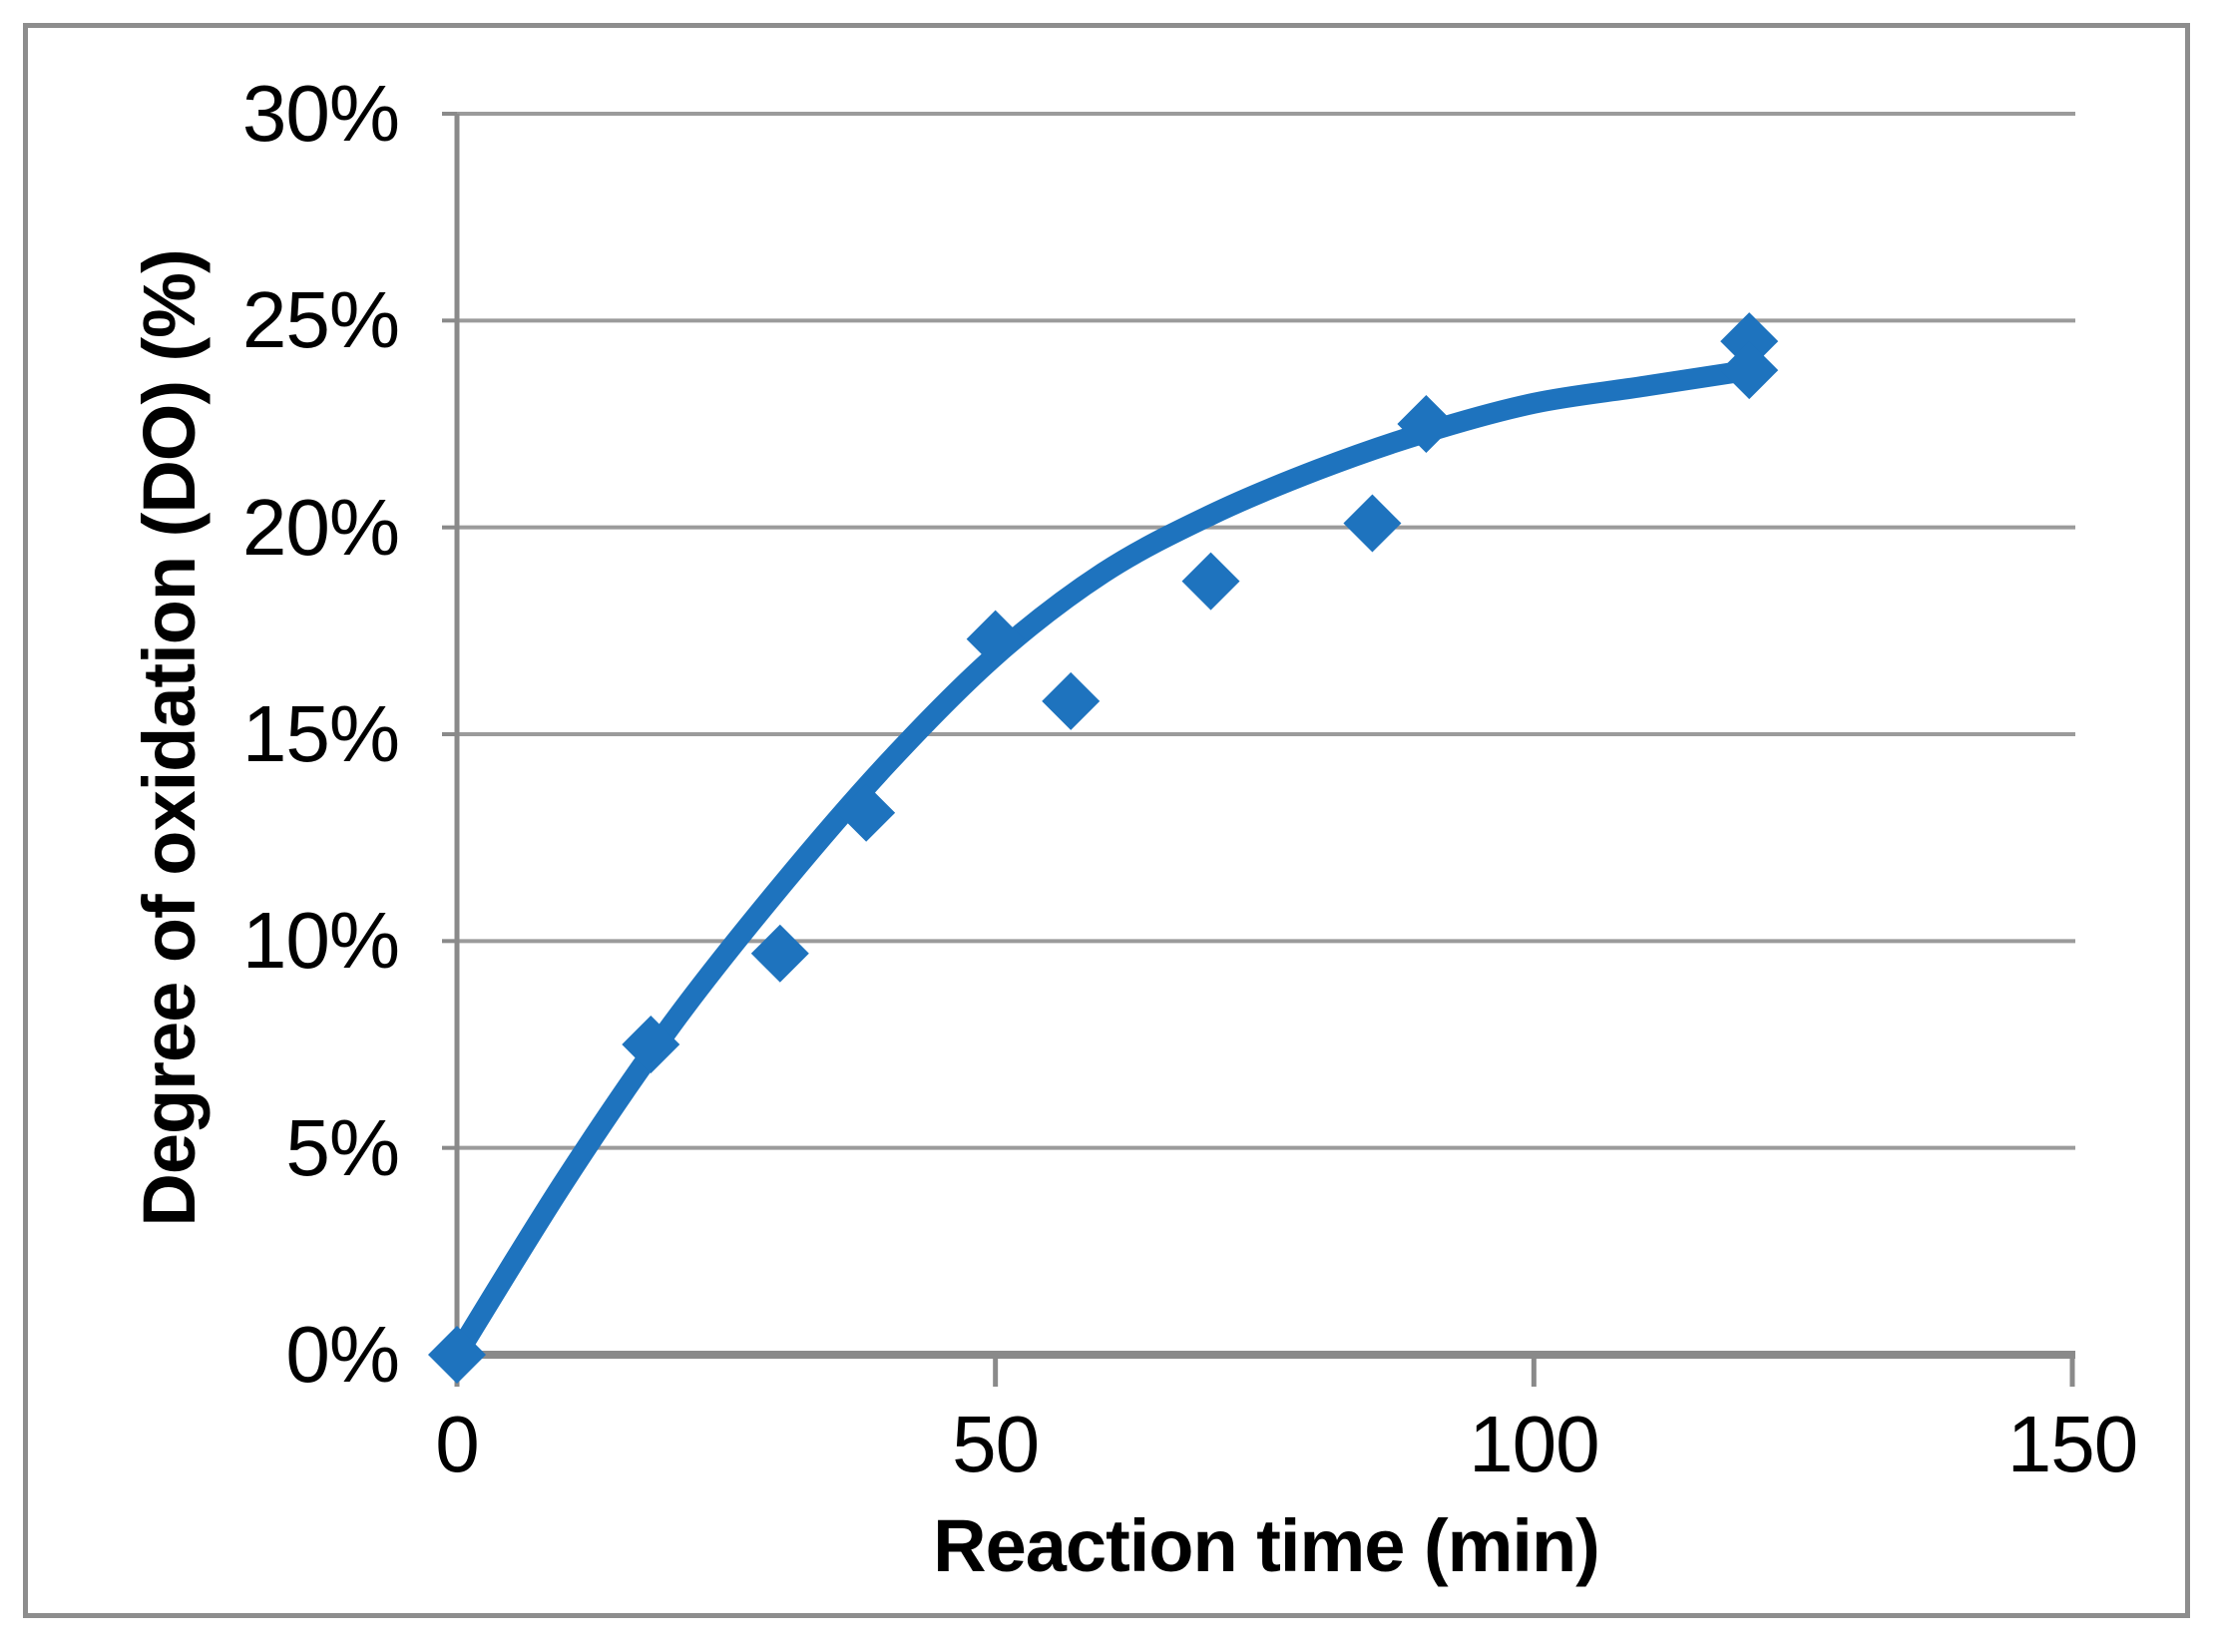 This screenshot has height=1652, width=2222. What do you see at coordinates (343, 1354) in the screenshot?
I see `y-tick-label-0%: 0%` at bounding box center [343, 1354].